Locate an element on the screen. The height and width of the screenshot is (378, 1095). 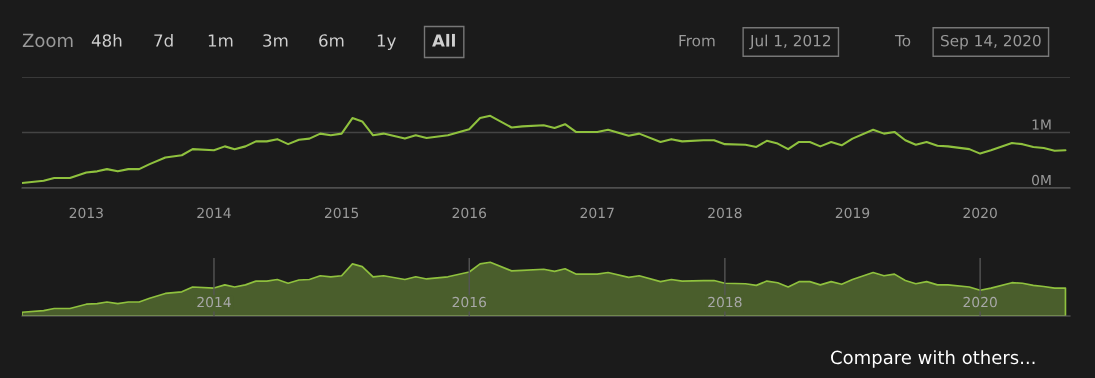
x-tick-label: 2015 is located at coordinates (341, 213).